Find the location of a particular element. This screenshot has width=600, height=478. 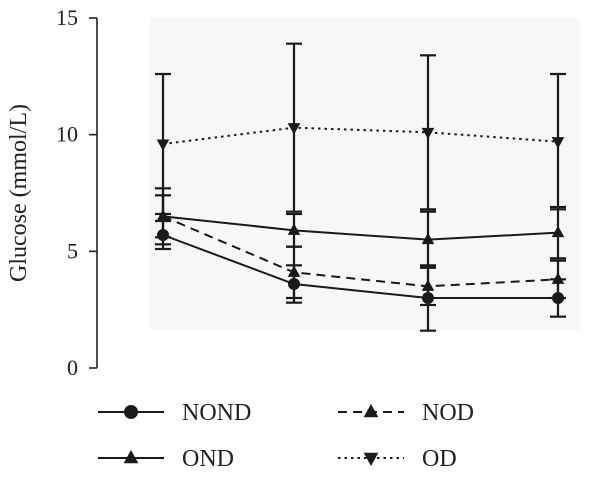

legend-item-nod: NOD is located at coordinates (406, 413).